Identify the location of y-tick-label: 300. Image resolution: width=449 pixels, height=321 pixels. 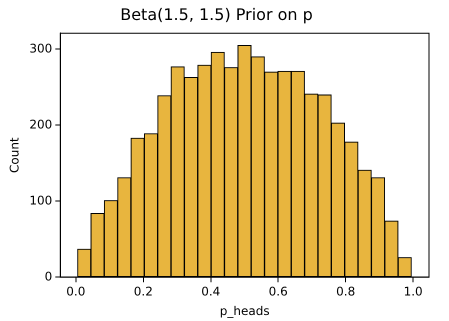
(40, 48).